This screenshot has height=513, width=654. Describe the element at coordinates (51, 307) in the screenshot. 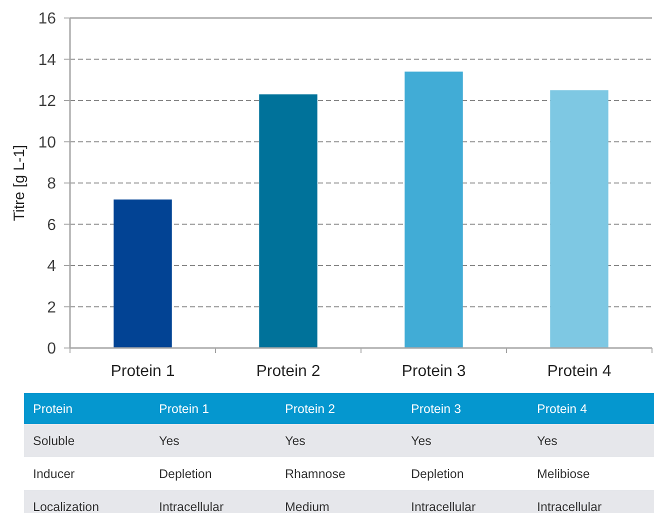

I see `y-tick-label: 2` at that location.